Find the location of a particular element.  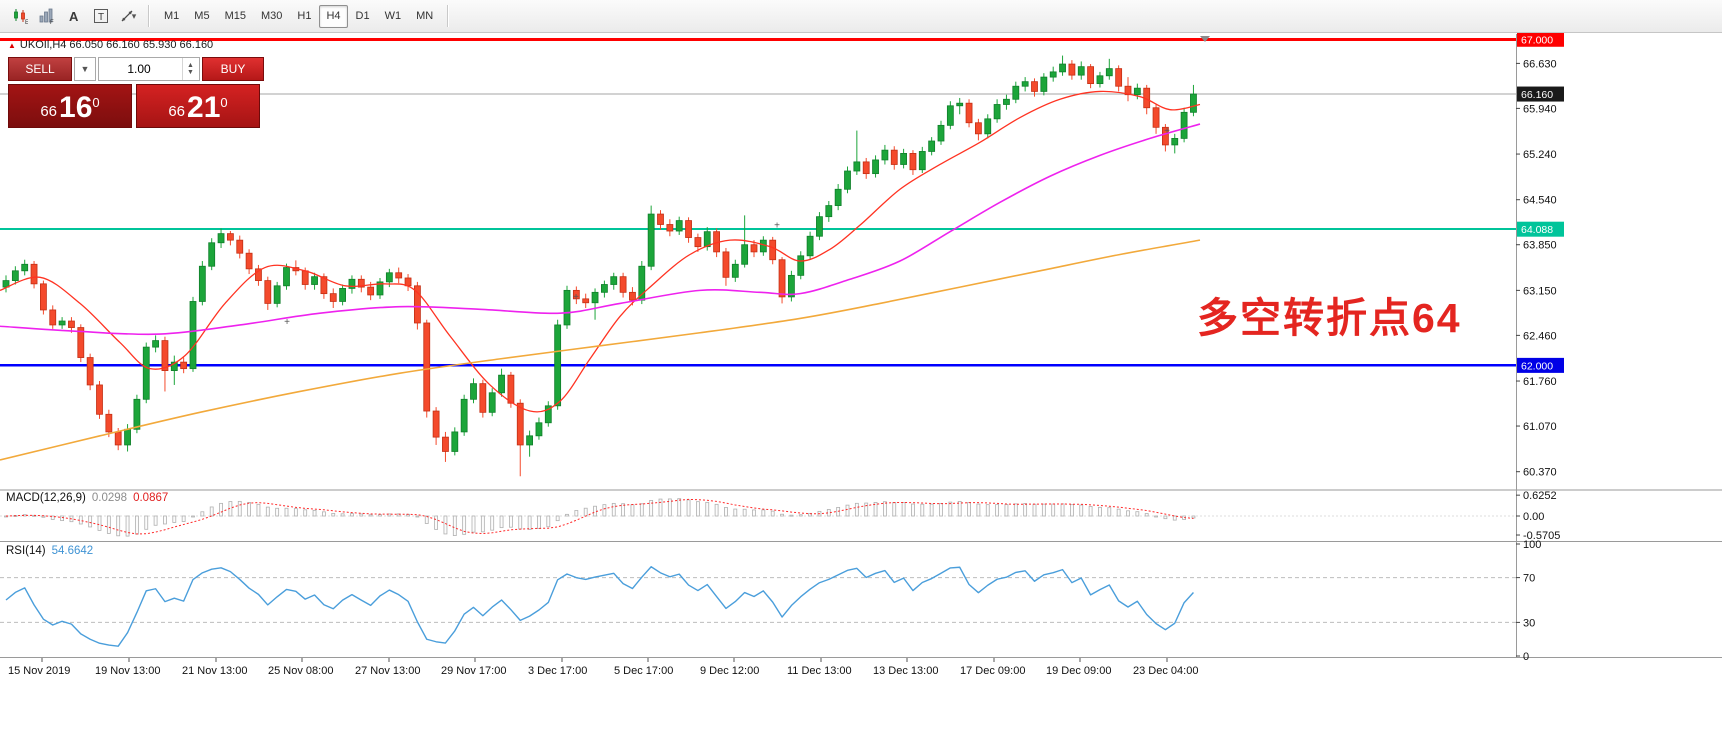

svg-text: A is located at coordinates (74, 16).